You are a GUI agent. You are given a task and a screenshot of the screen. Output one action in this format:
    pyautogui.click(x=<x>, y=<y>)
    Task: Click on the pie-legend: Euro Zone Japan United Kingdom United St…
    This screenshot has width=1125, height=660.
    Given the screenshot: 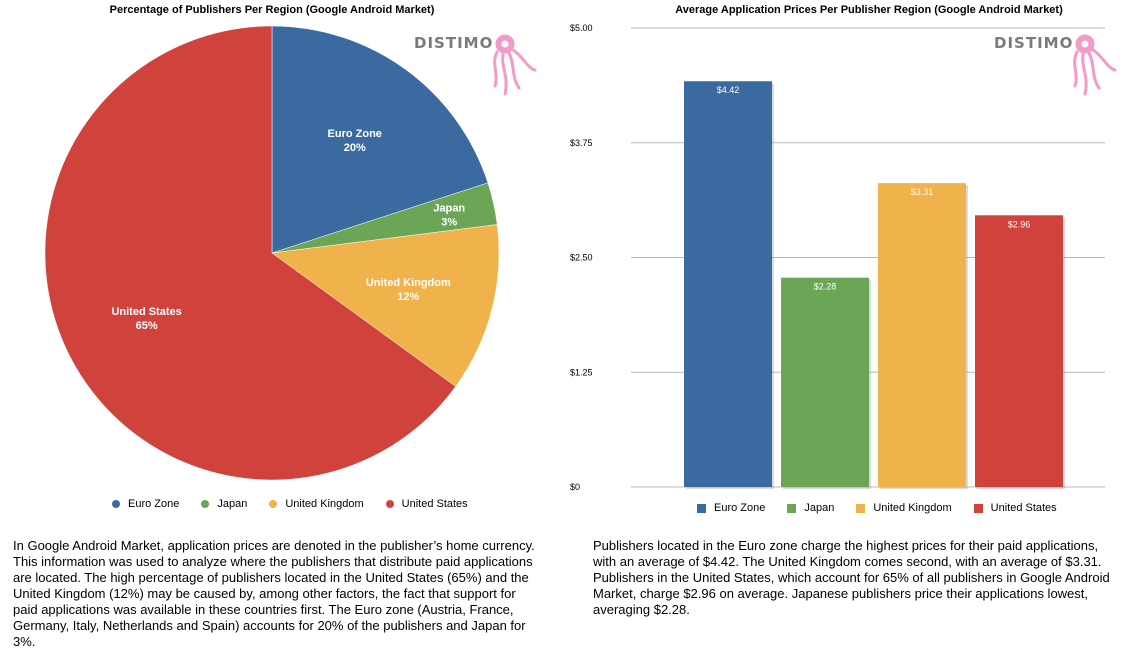 What is the action you would take?
    pyautogui.click(x=301, y=504)
    